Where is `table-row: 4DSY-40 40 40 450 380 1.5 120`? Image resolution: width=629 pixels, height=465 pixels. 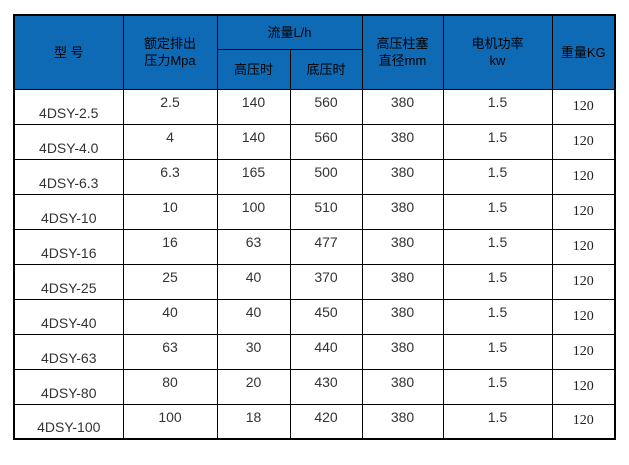 table-row: 4DSY-40 40 40 450 380 1.5 120 is located at coordinates (314, 316).